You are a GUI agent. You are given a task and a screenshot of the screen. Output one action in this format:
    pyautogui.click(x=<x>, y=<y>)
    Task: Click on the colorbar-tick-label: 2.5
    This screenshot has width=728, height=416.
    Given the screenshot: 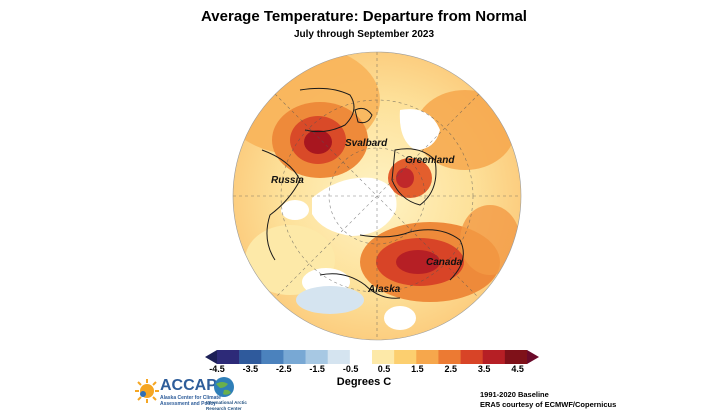 What is the action you would take?
    pyautogui.click(x=451, y=369)
    